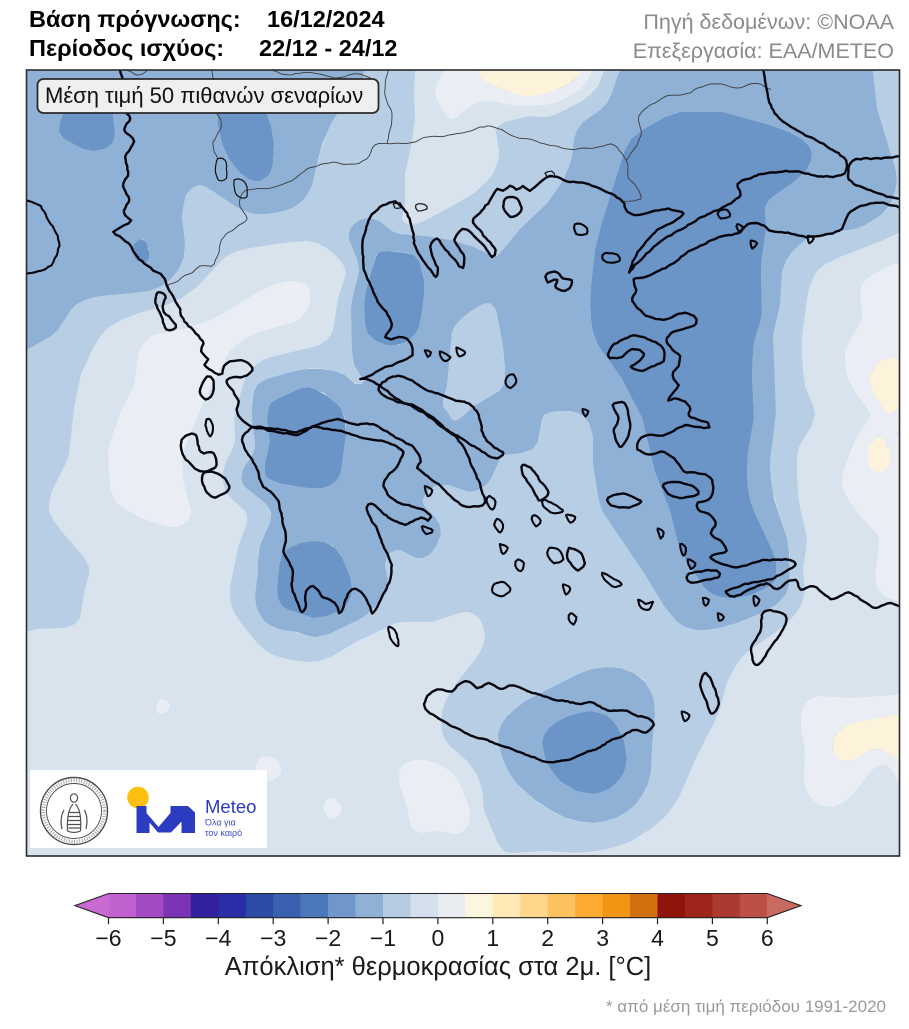  I want to click on svg-text: 22/12 - 24/12, so click(328, 48).